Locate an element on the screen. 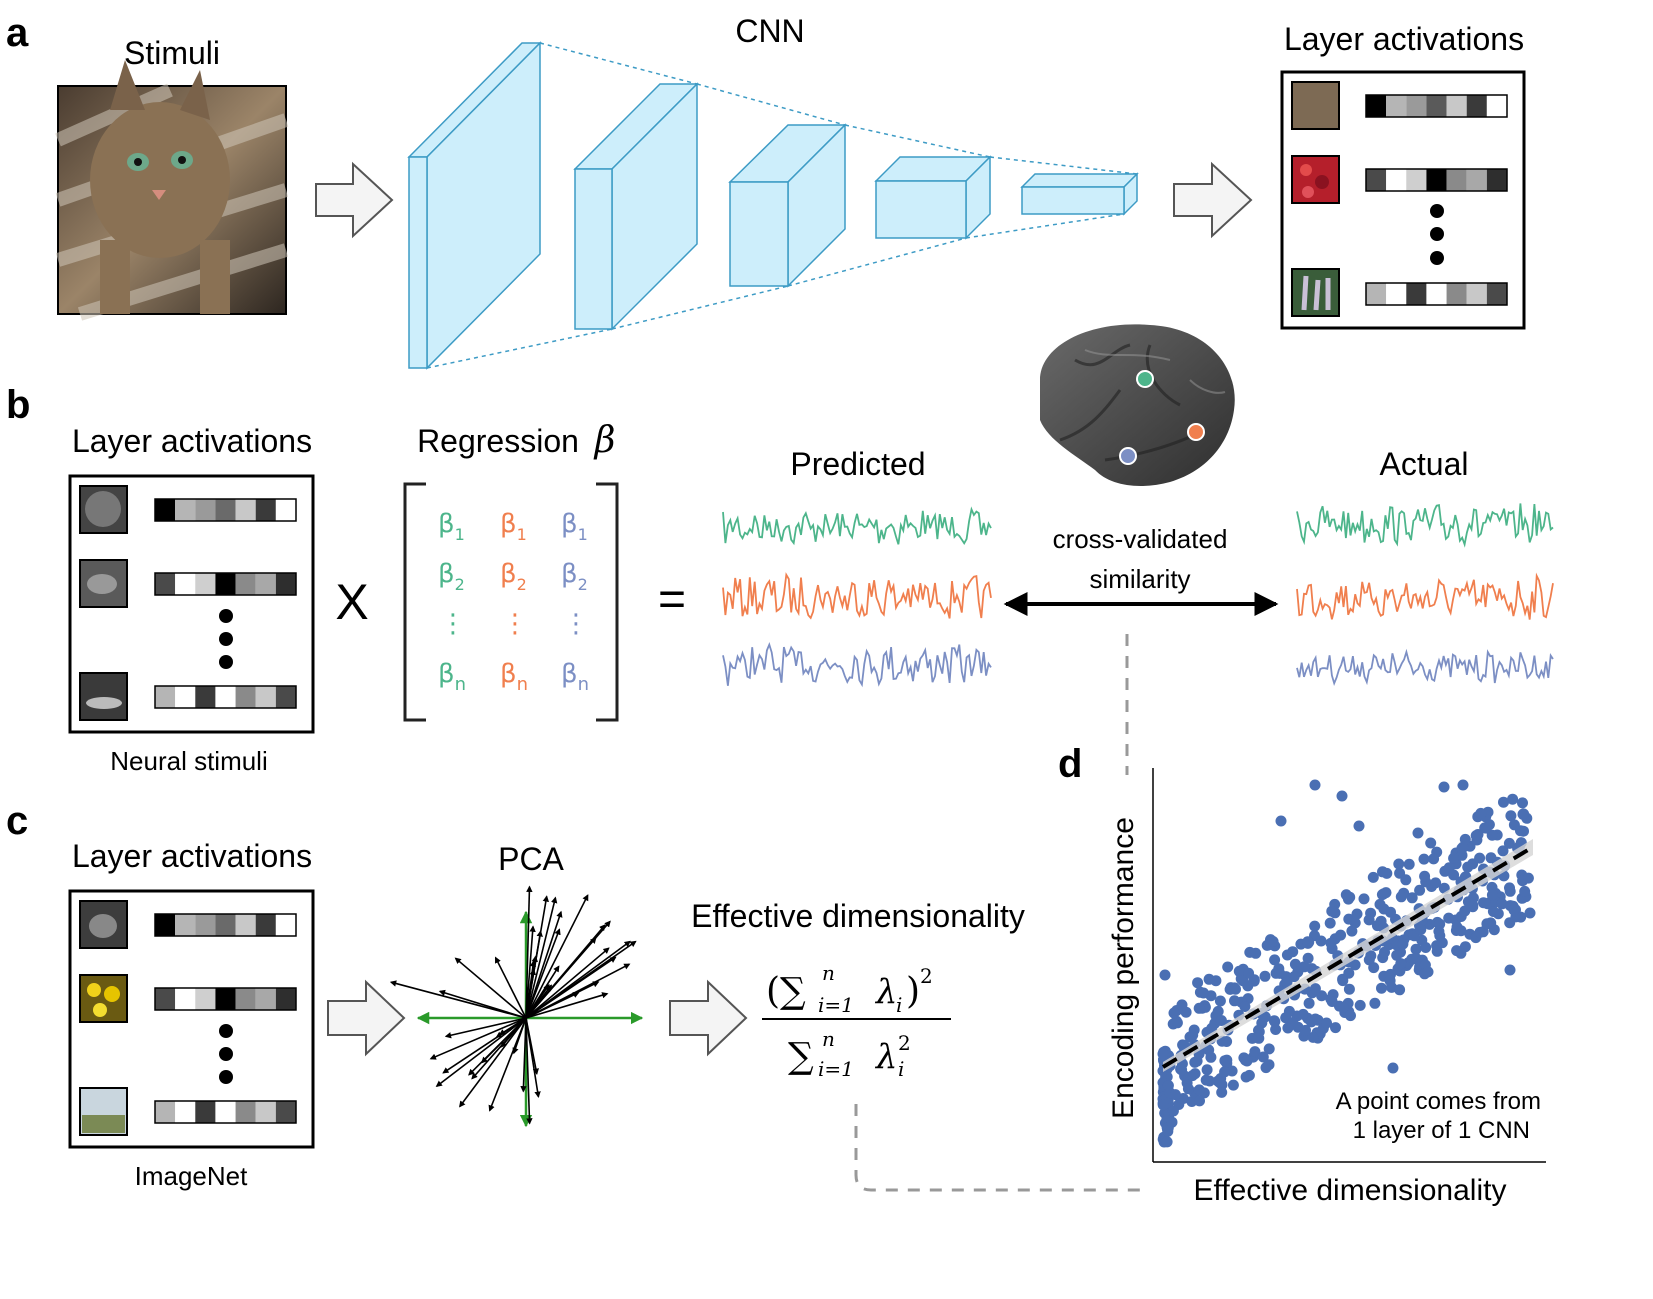  pca-vector-plot is located at coordinates (516, 1006).